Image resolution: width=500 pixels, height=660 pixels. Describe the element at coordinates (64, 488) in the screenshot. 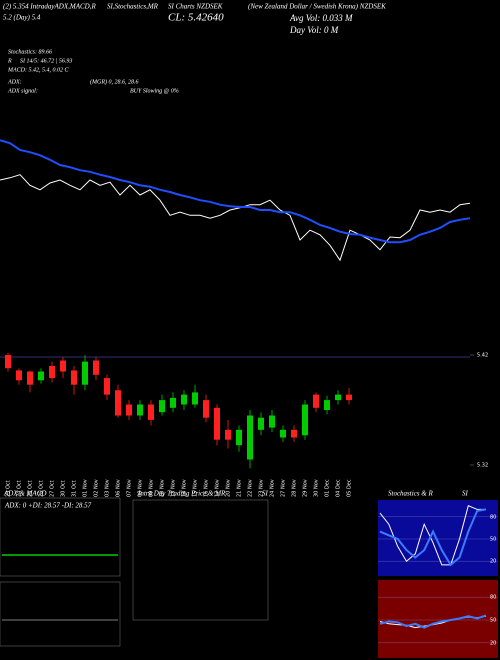

I see `x-tick-label: 30 Oct` at that location.